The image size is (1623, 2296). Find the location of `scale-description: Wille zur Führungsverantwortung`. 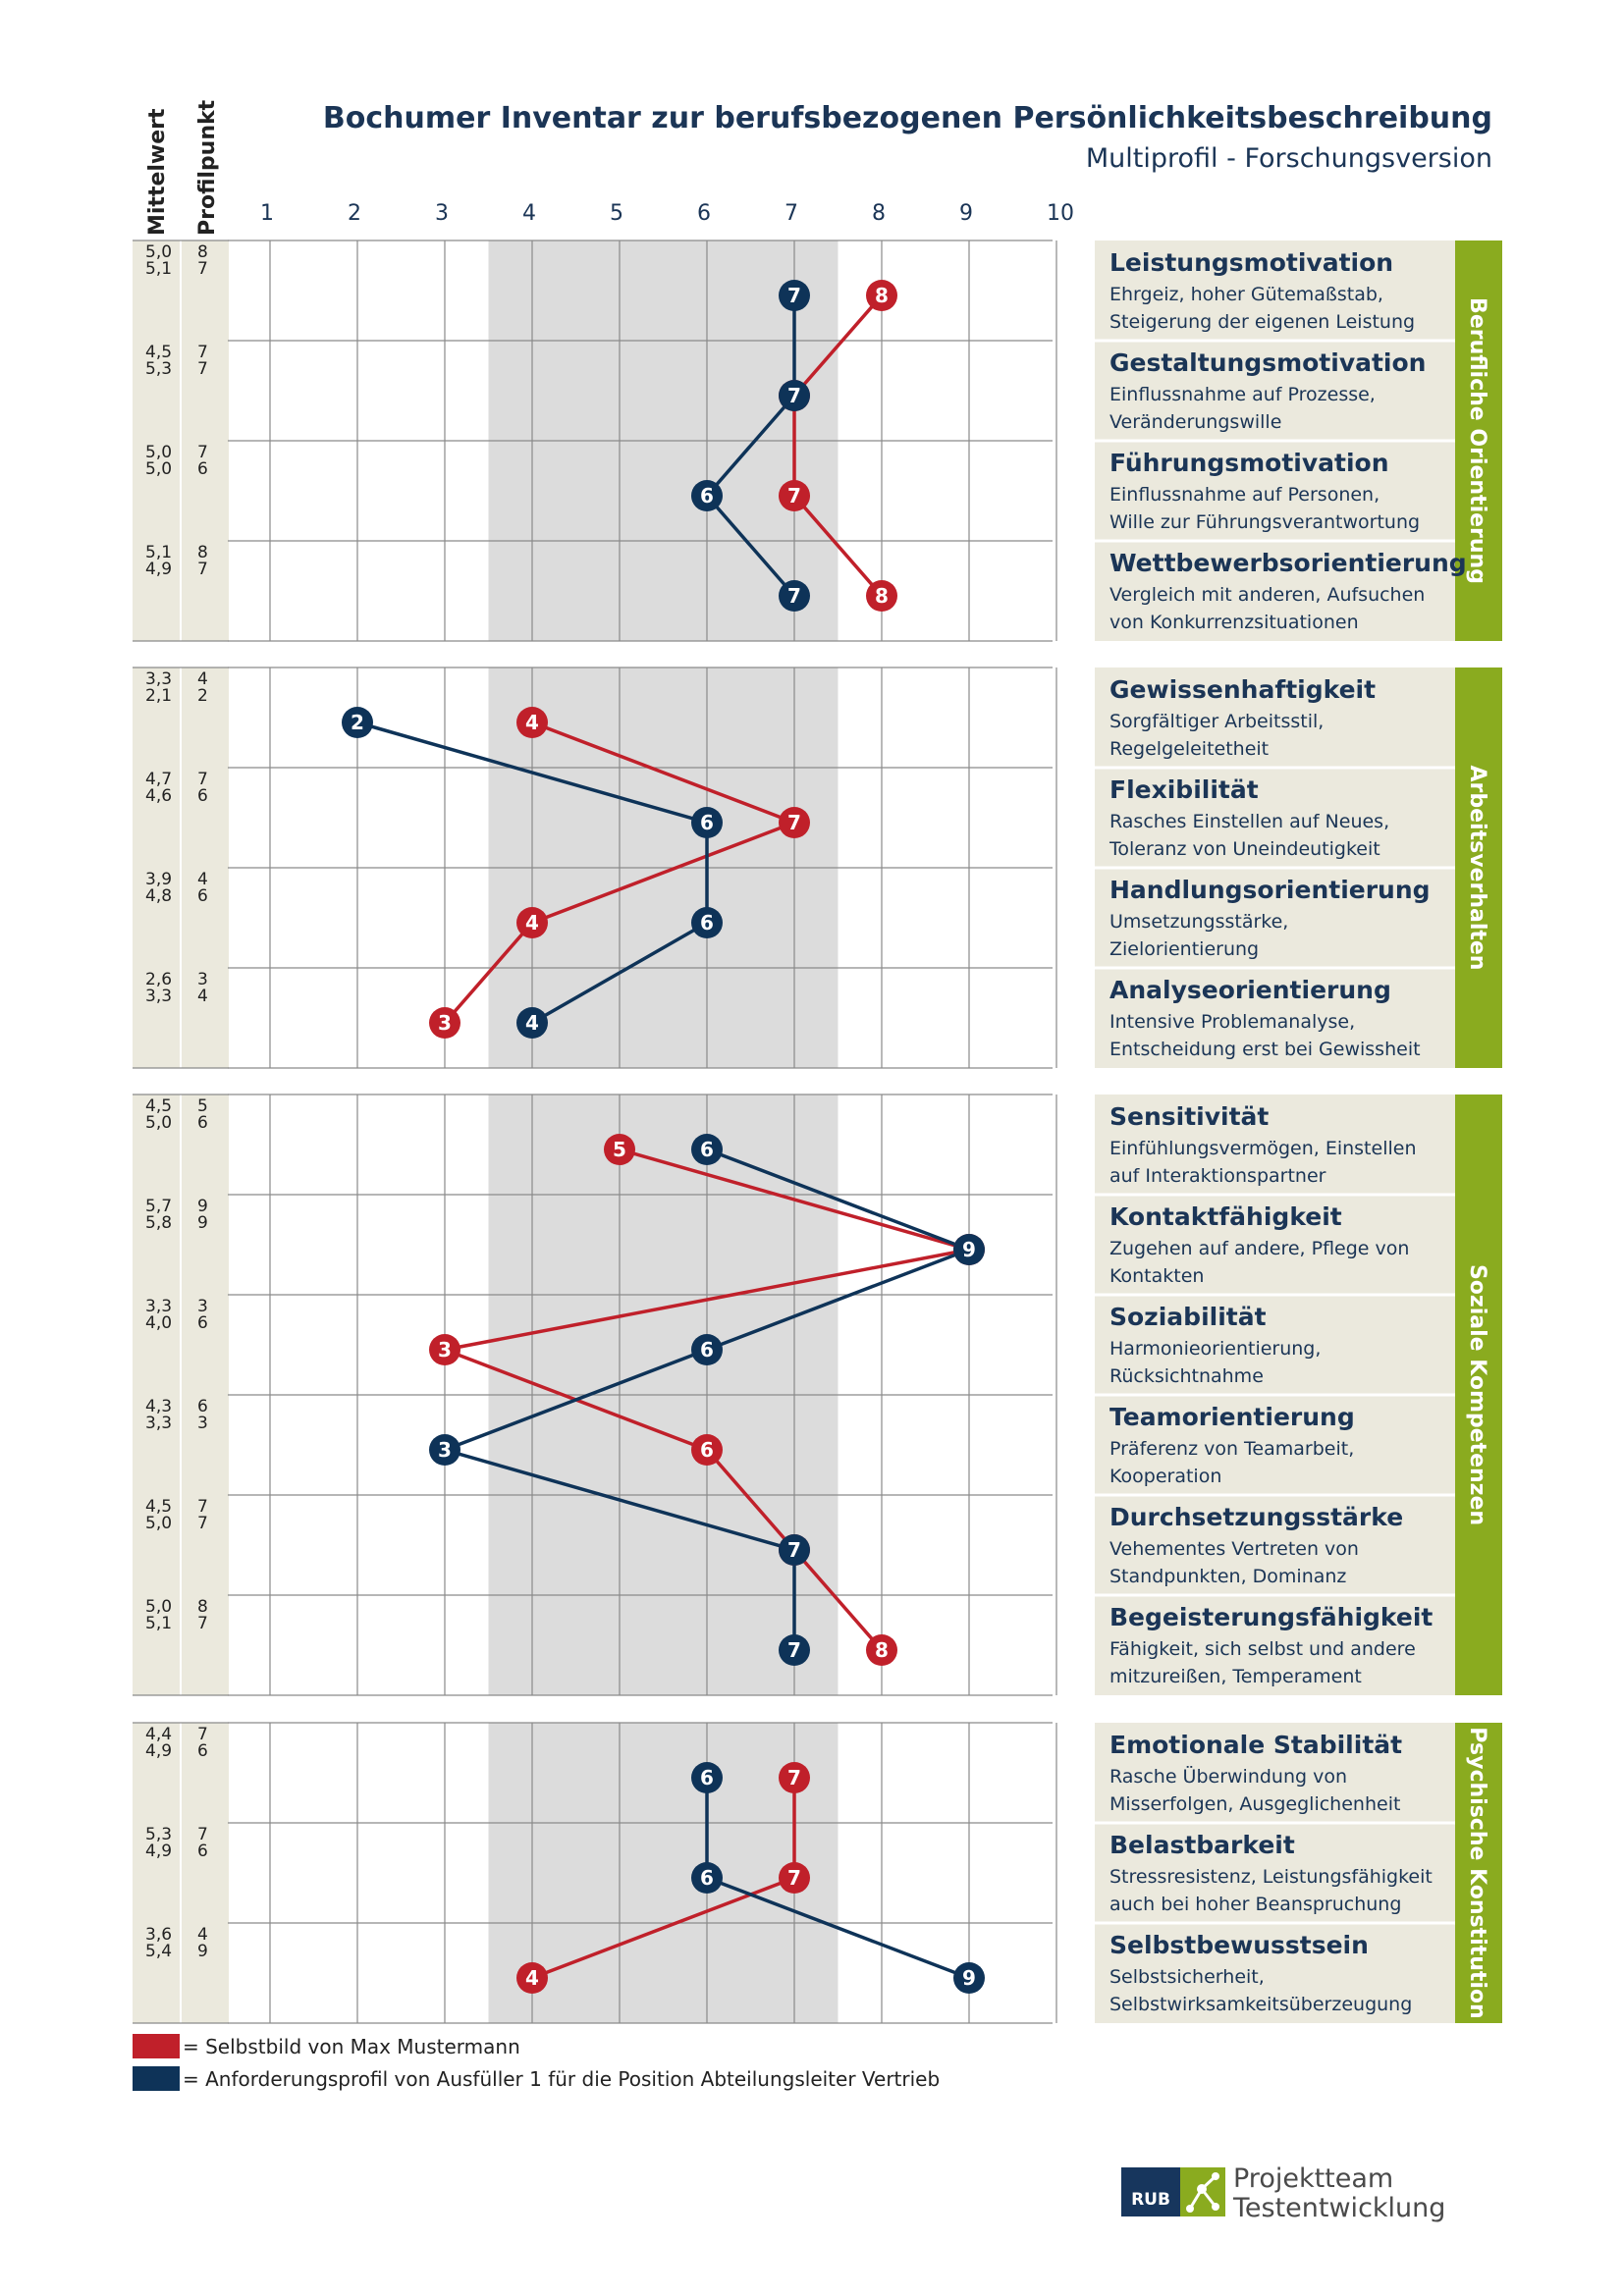

scale-description: Wille zur Führungsverantwortung is located at coordinates (1264, 522).